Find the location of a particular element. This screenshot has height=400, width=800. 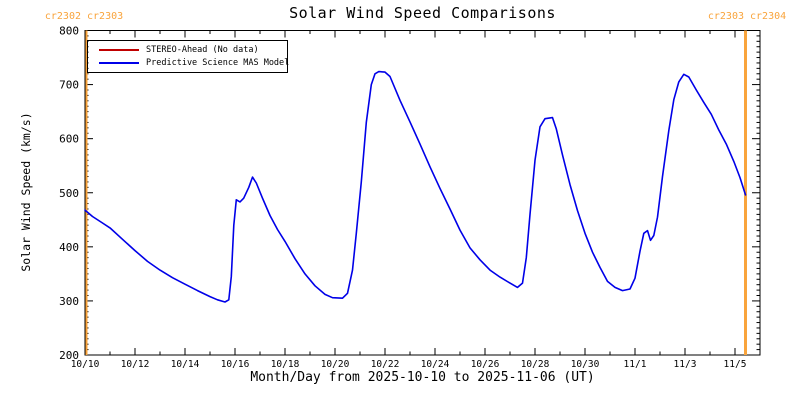

x-tick-label: 10/24 is located at coordinates (435, 364).